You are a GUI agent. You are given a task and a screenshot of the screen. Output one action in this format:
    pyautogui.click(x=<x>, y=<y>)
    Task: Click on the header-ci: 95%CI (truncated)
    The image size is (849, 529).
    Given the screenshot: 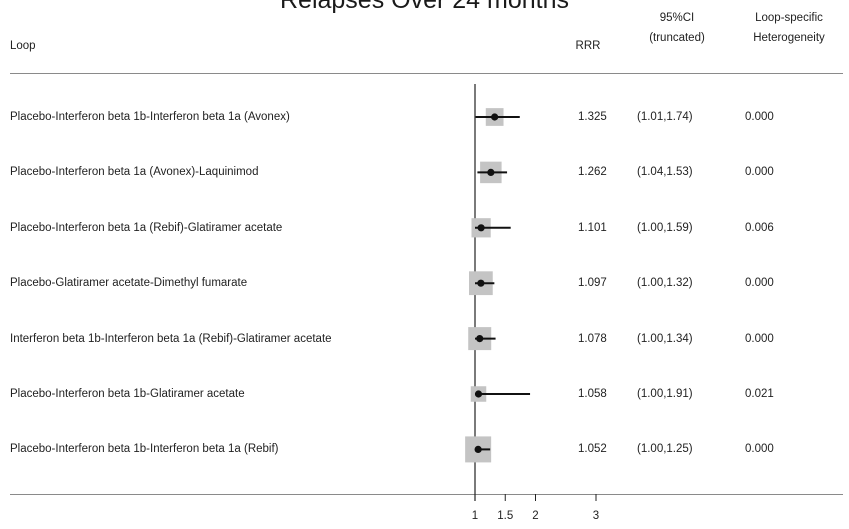 What is the action you would take?
    pyautogui.click(x=677, y=28)
    